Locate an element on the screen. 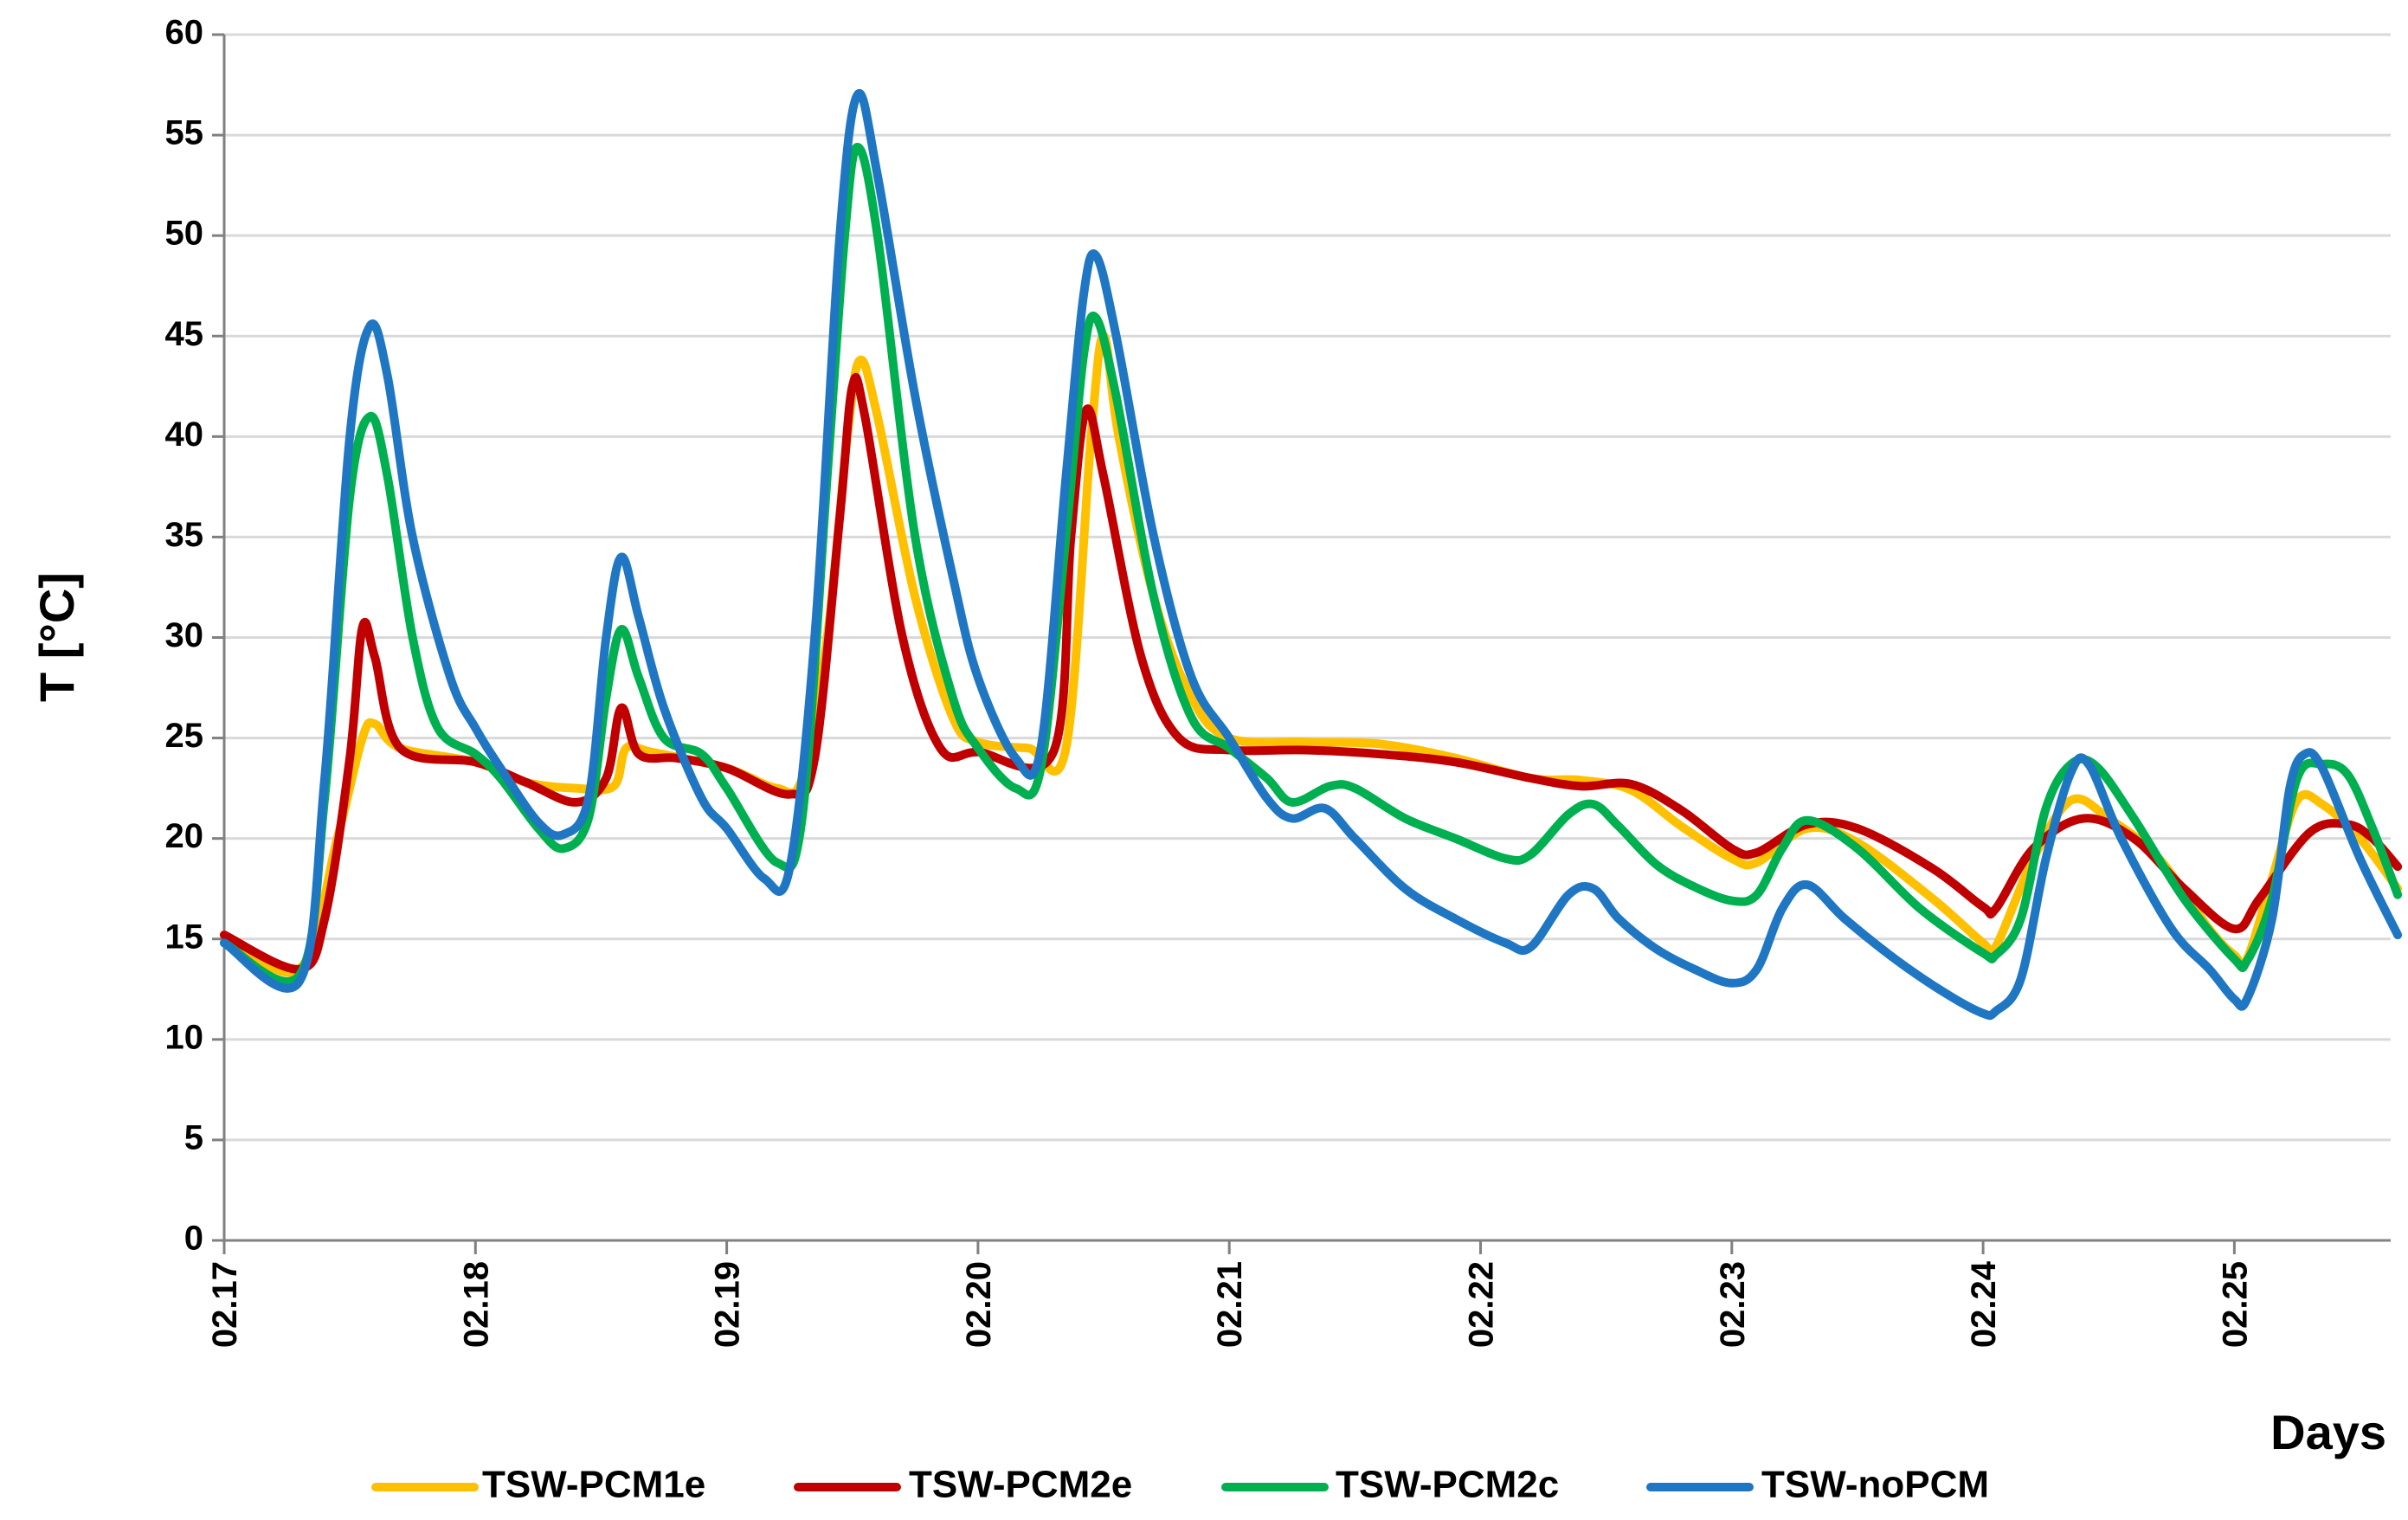 Image resolution: width=2408 pixels, height=1520 pixels. y-tick-label: 15 is located at coordinates (184, 937).